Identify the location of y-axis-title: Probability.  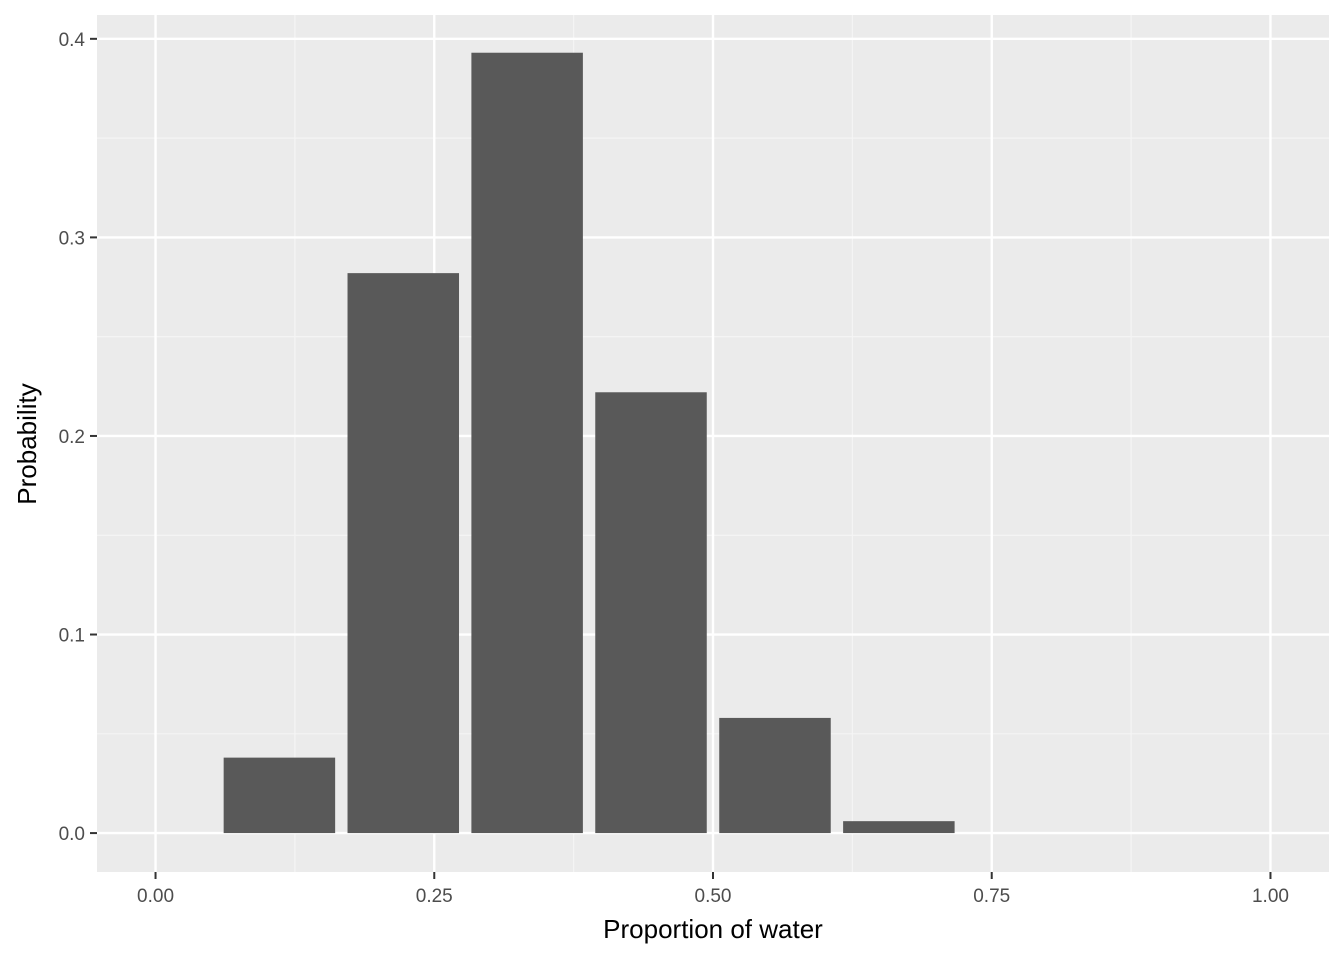
(27, 443).